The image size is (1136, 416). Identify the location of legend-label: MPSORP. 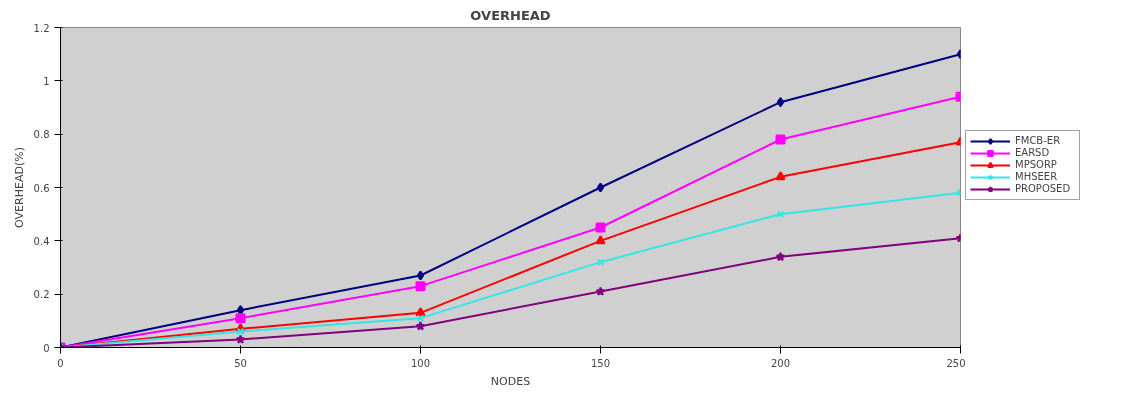
(1036, 164).